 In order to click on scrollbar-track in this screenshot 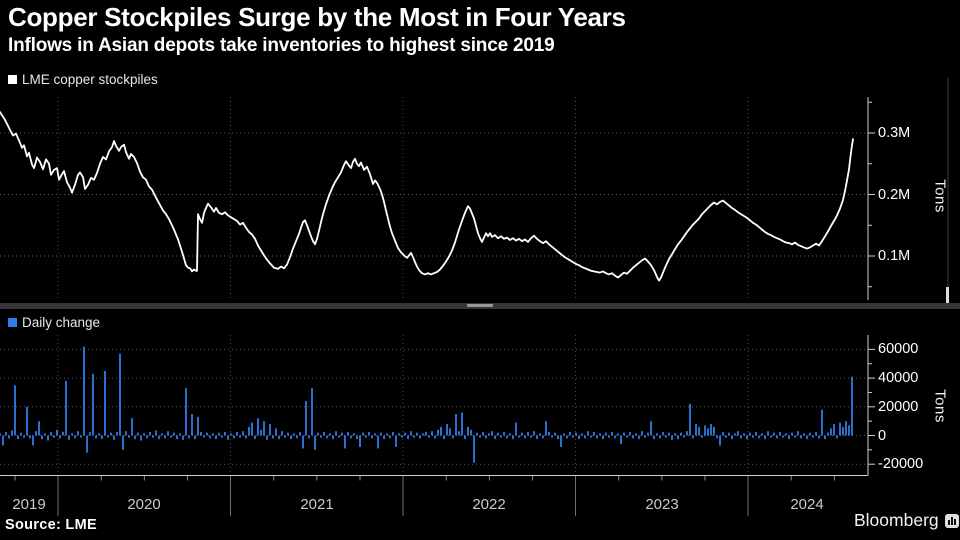, I will do `click(948, 190)`.